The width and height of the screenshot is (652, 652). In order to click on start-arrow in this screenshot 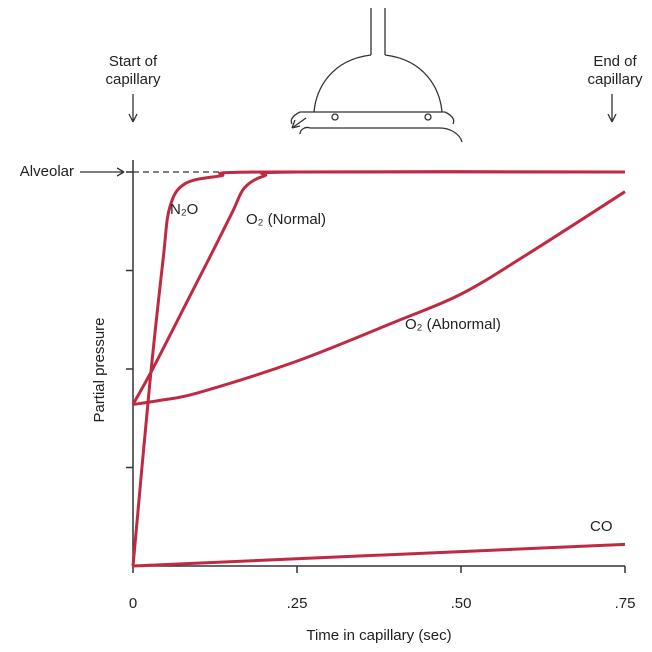, I will do `click(133, 108)`.